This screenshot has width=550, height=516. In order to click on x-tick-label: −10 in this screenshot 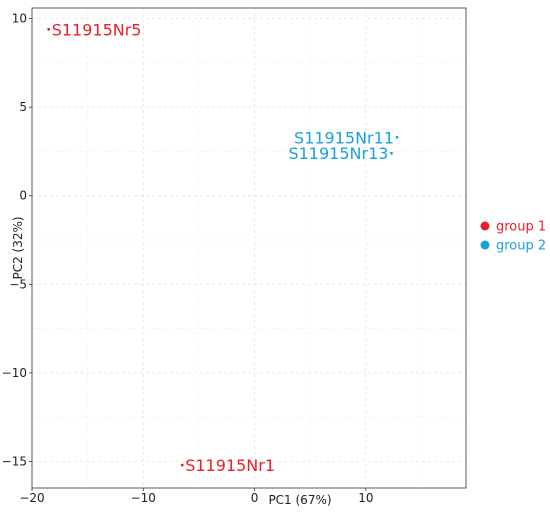, I will do `click(143, 498)`.